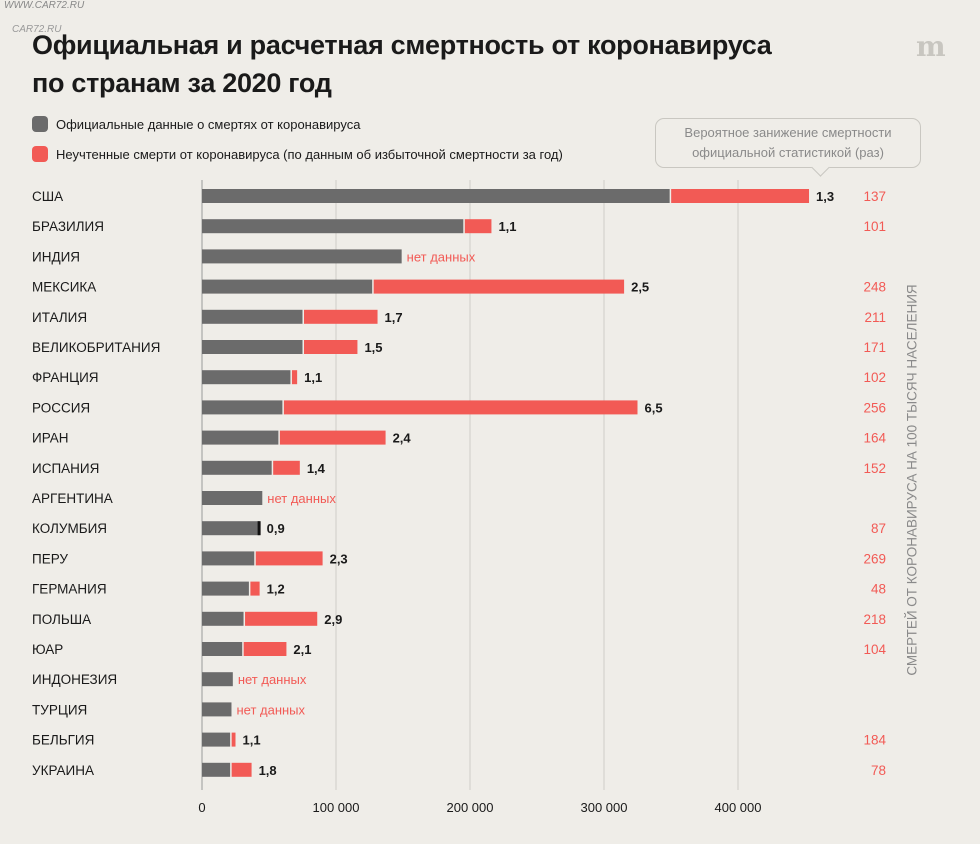 This screenshot has height=844, width=980. Describe the element at coordinates (878, 770) in the screenshot. I see `deaths-per-100k-label: 78` at that location.